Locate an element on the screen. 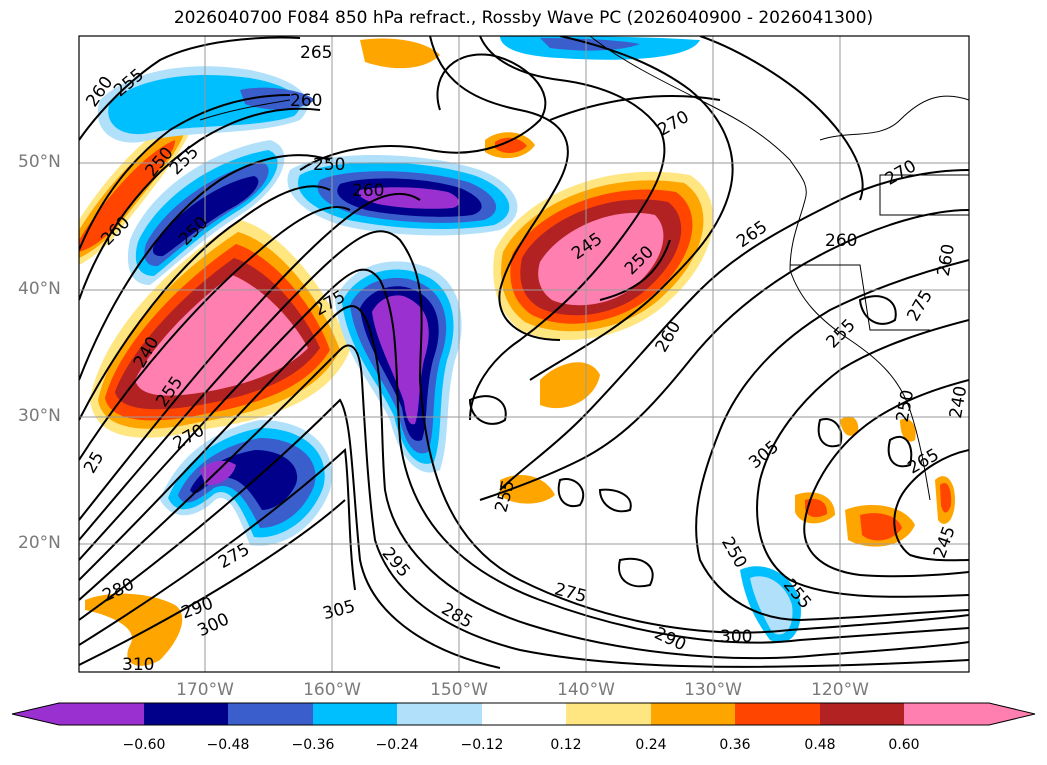 This screenshot has width=1047, height=765. lon-label-120w: 120°W is located at coordinates (840, 690).